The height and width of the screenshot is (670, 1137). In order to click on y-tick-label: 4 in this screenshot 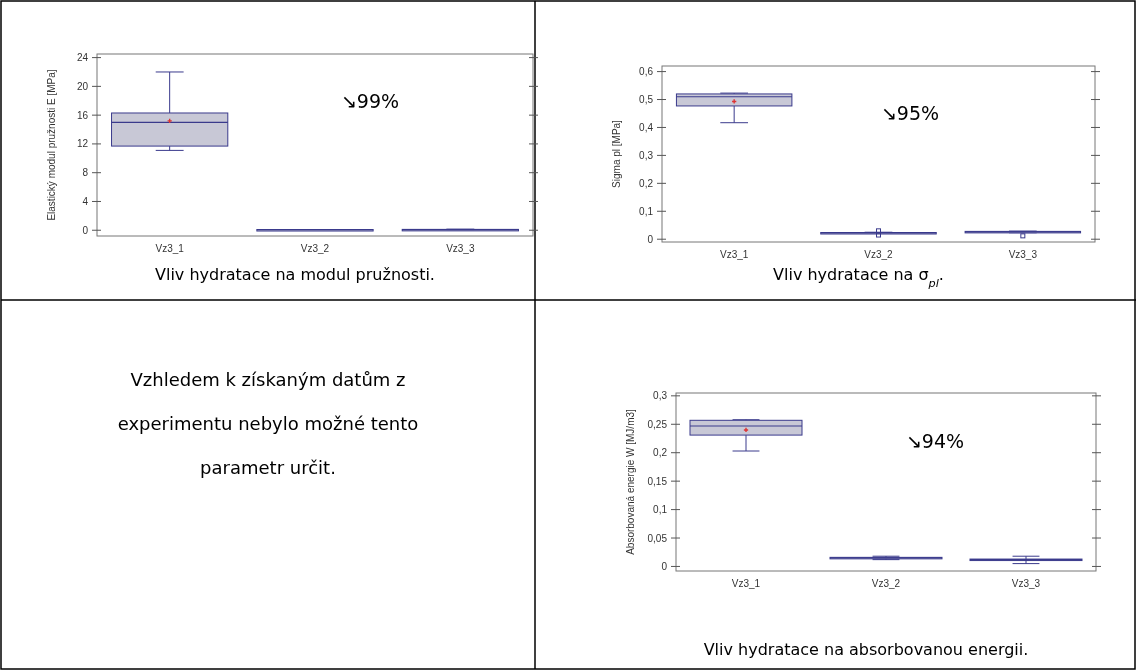, I will do `click(85, 201)`.